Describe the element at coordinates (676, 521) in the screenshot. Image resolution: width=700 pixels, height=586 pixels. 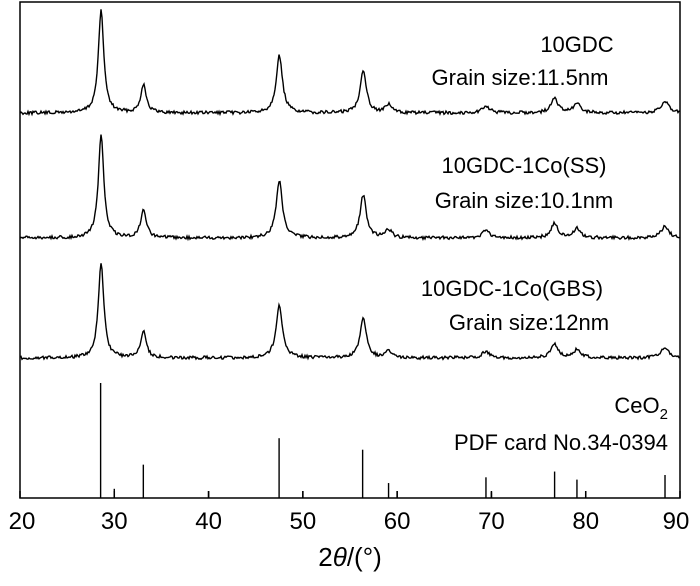
I see `x-tick-label: 90` at that location.